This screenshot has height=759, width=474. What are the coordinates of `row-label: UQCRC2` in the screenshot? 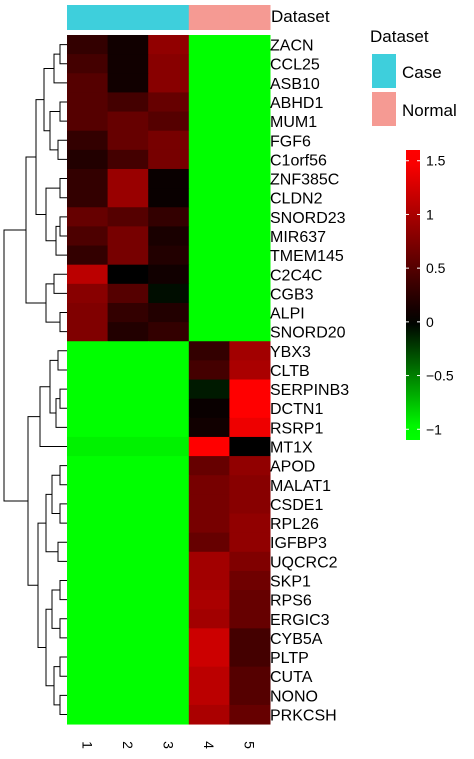 It's located at (304, 562).